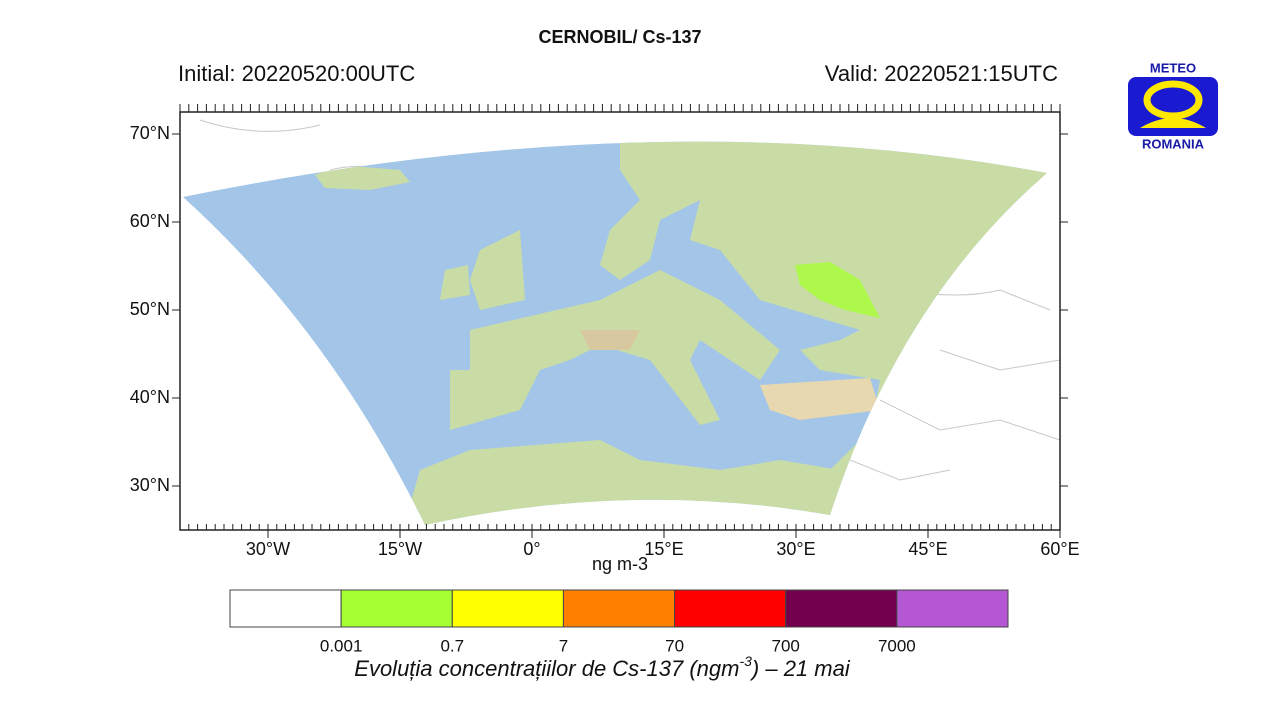 This screenshot has height=720, width=1280. What do you see at coordinates (150, 309) in the screenshot?
I see `lat-label: 50°N` at bounding box center [150, 309].